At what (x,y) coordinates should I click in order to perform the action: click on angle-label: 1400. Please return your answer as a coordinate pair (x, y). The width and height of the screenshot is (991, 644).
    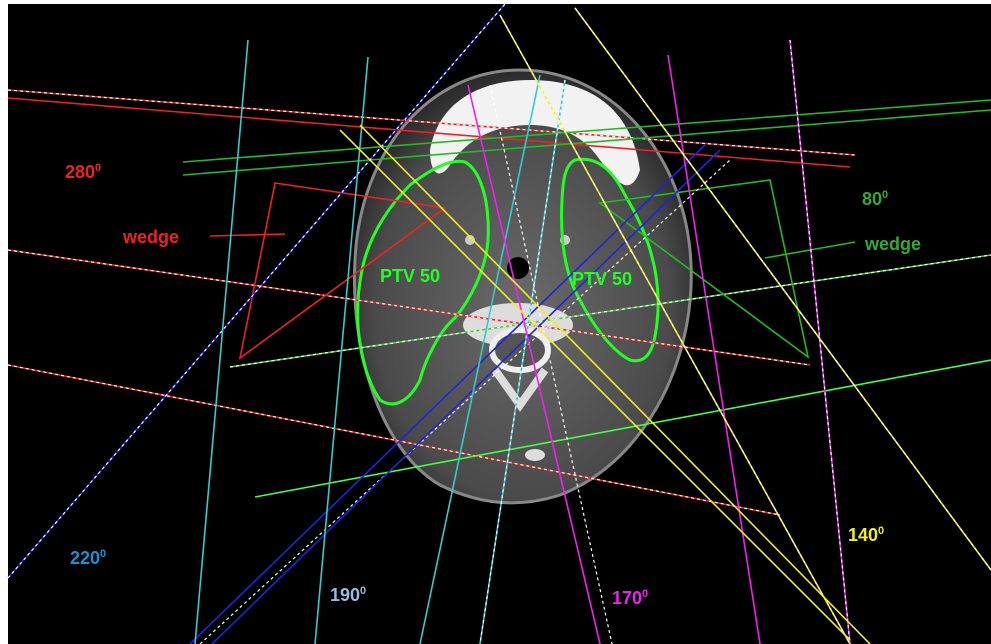
    Looking at the image, I should click on (866, 535).